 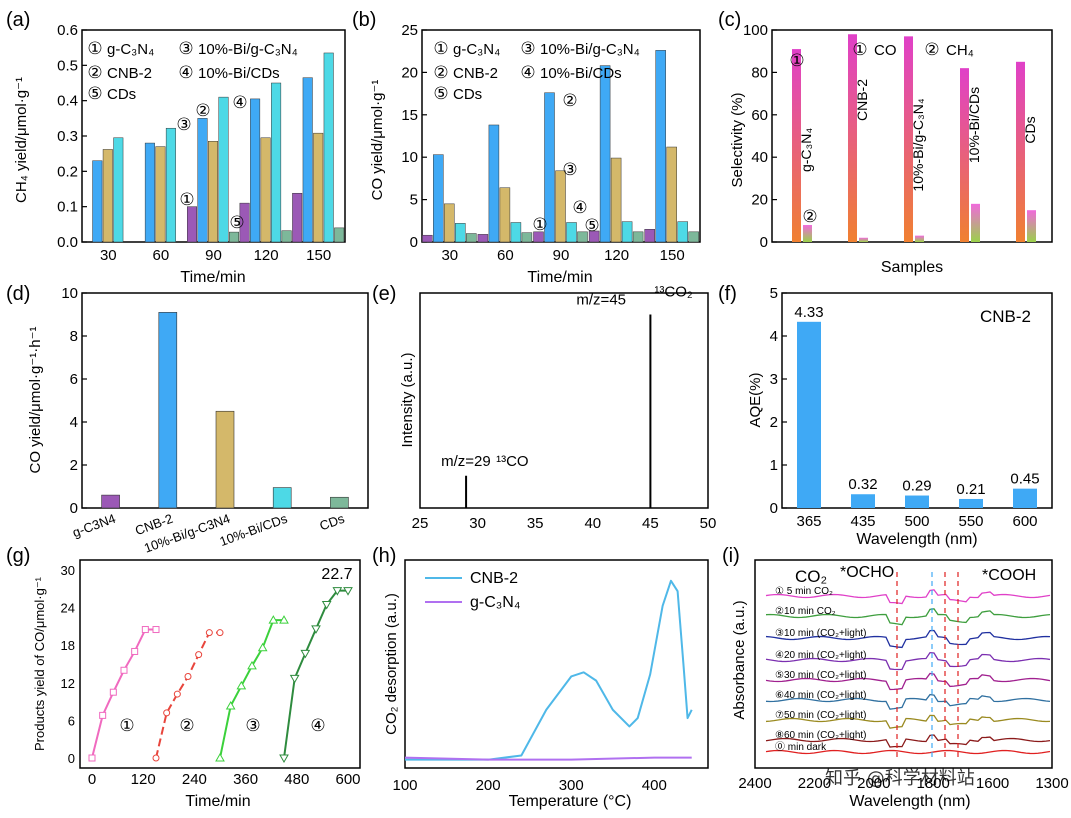 I want to click on series-label: ⑥40 min (CO₂+light), so click(x=820, y=695).